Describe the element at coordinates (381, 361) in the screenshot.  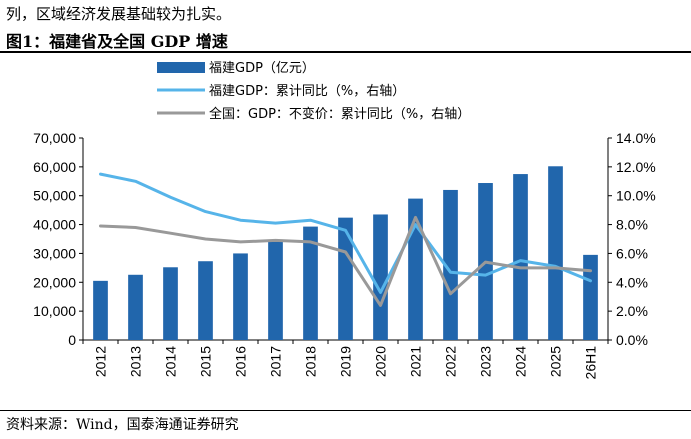
I see `x-axis-tick-label: 2020` at that location.